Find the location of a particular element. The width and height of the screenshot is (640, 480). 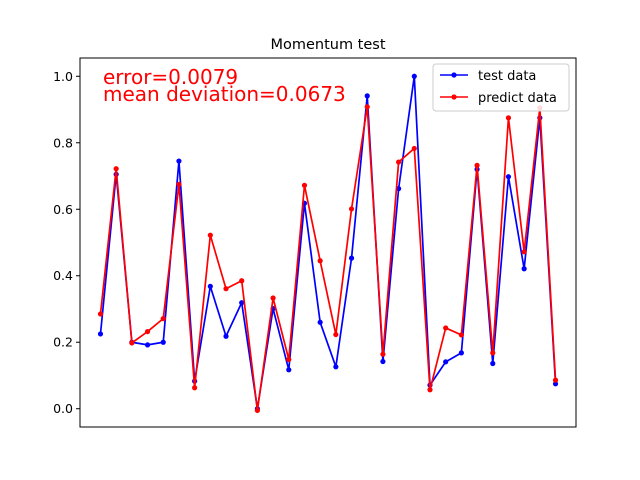

y-tick-label: 0.0 is located at coordinates (63, 408).